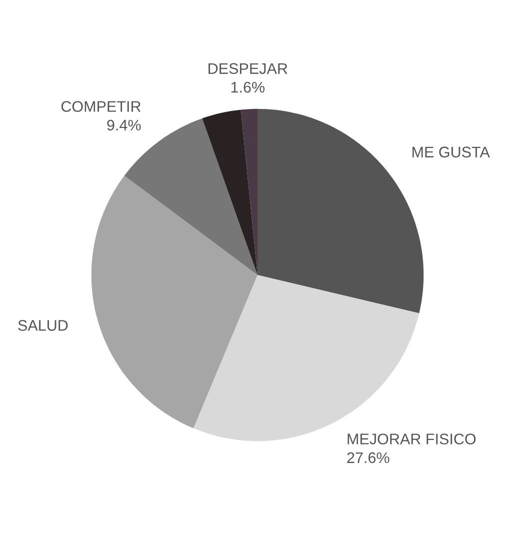 The height and width of the screenshot is (550, 515). Describe the element at coordinates (248, 68) in the screenshot. I see `slice-label: DESPEJAR` at that location.